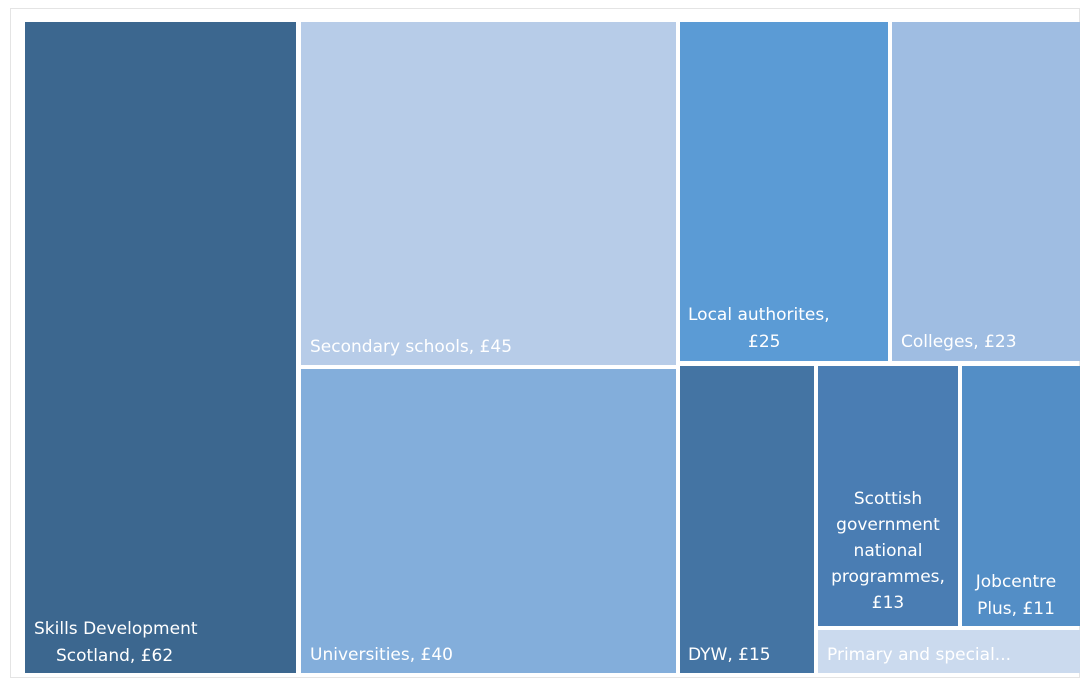  Describe the element at coordinates (888, 551) in the screenshot. I see `tile-label-scottish-government-national-programmes: Scottish government national programmes, £13` at that location.